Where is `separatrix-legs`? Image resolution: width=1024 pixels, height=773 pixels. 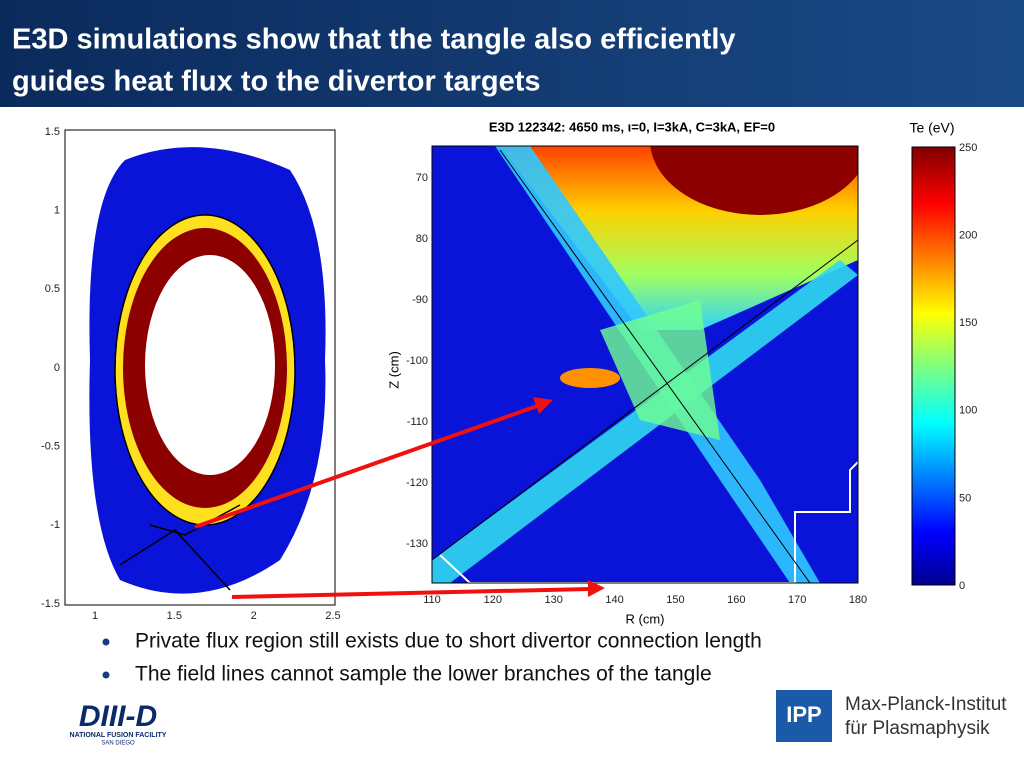
separatrix-legs is located at coordinates (180, 547).